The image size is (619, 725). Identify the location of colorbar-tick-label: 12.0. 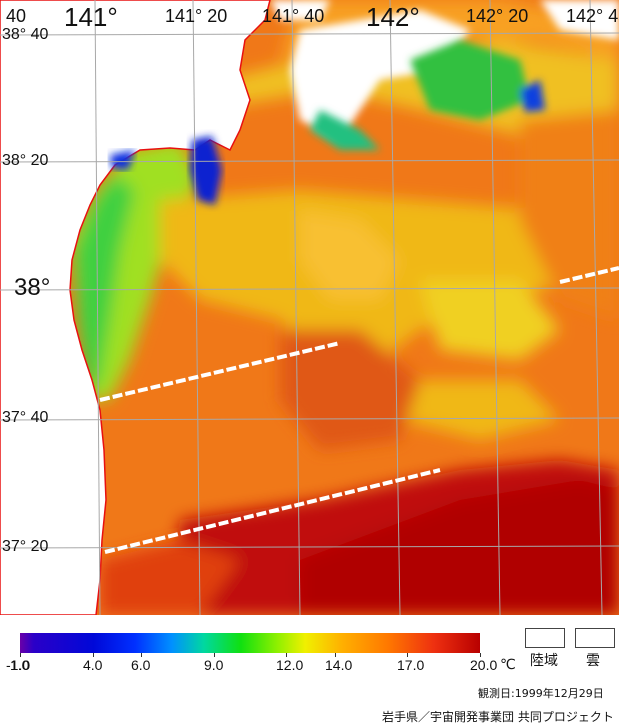
(290, 665).